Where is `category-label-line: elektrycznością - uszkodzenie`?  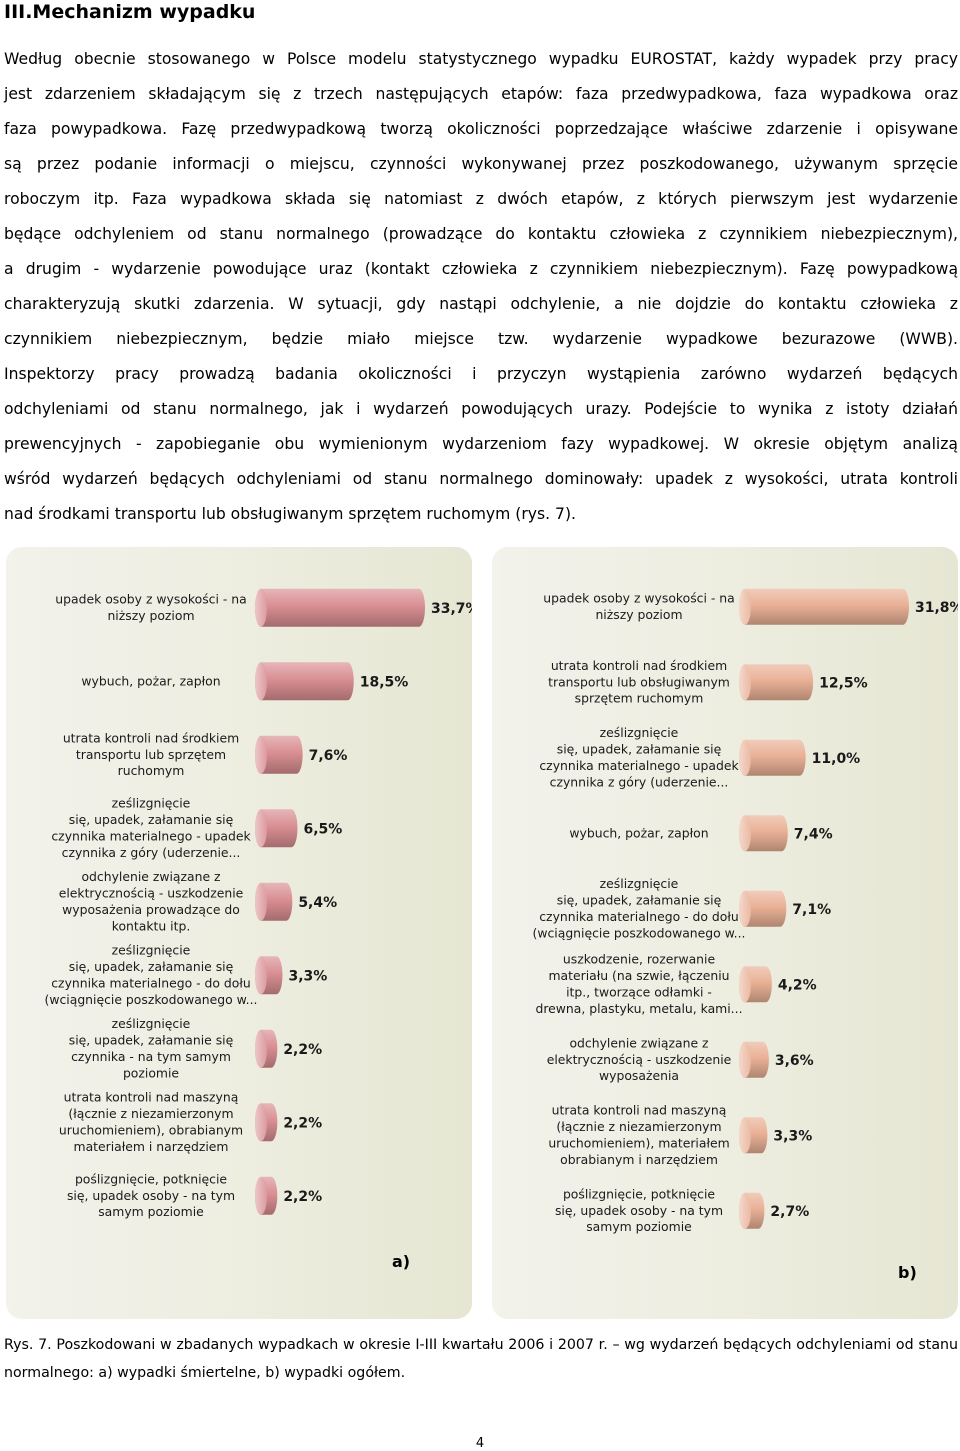 category-label-line: elektrycznością - uszkodzenie is located at coordinates (151, 893).